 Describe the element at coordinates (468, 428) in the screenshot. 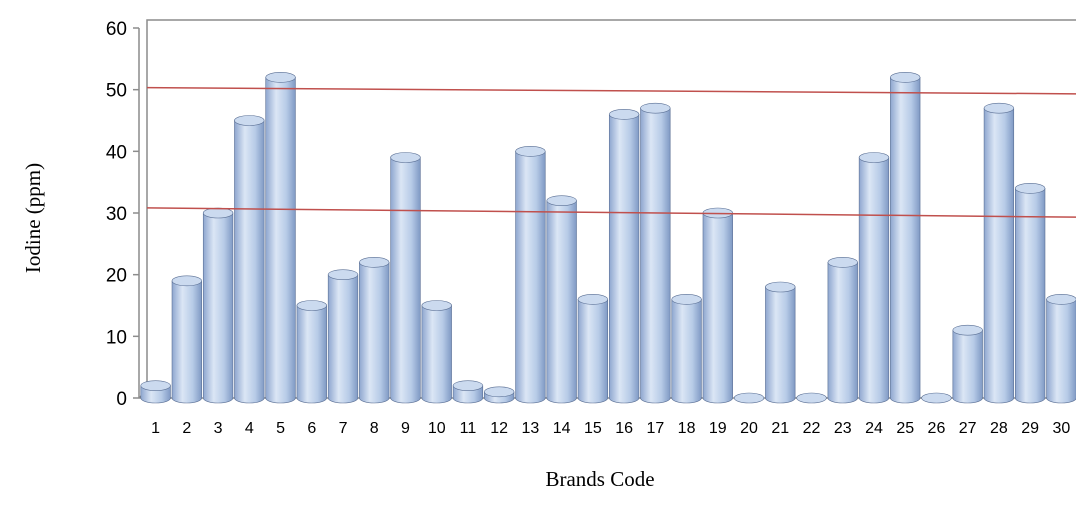

I see `x-tick-label: 11` at that location.